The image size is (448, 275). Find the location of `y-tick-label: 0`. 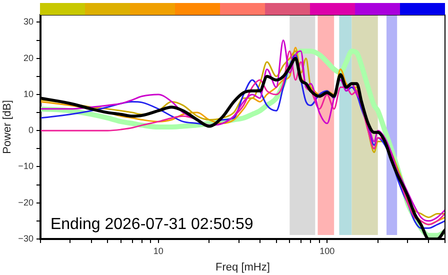

y-tick-label: 0 is located at coordinates (31, 130).